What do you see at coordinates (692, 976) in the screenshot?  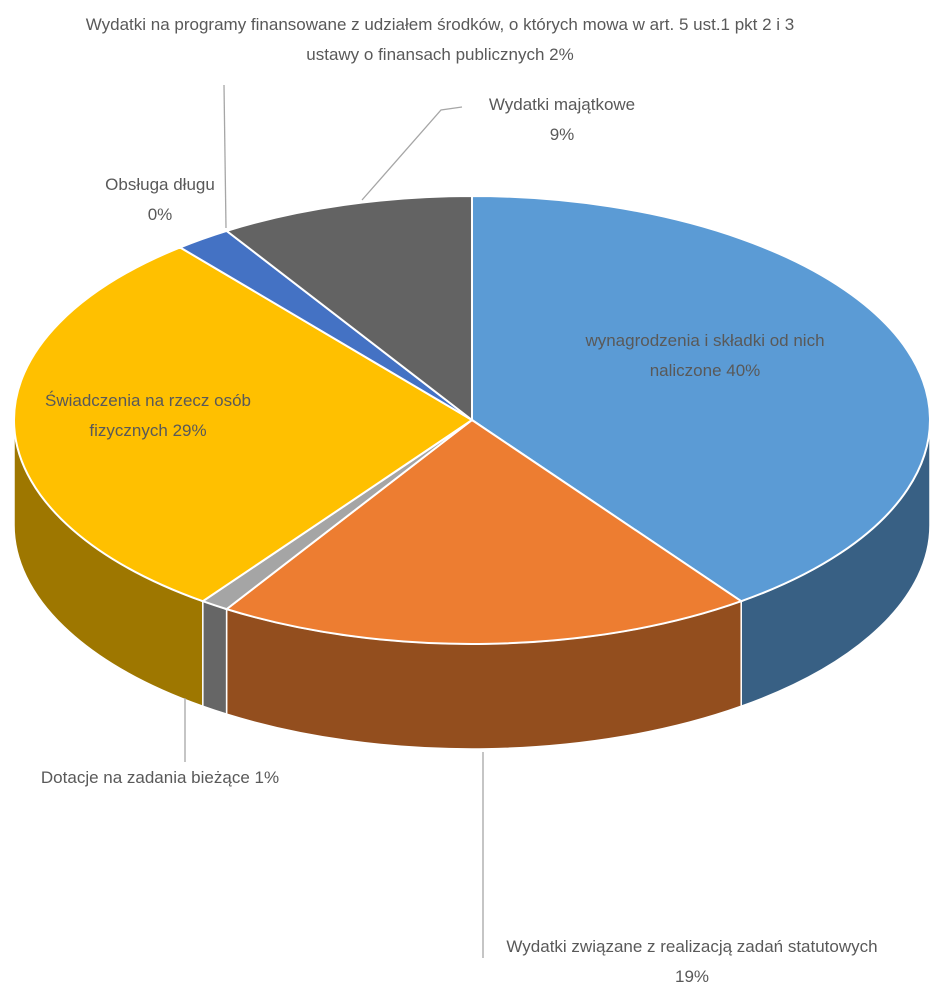 I see `label-value: 19%` at bounding box center [692, 976].